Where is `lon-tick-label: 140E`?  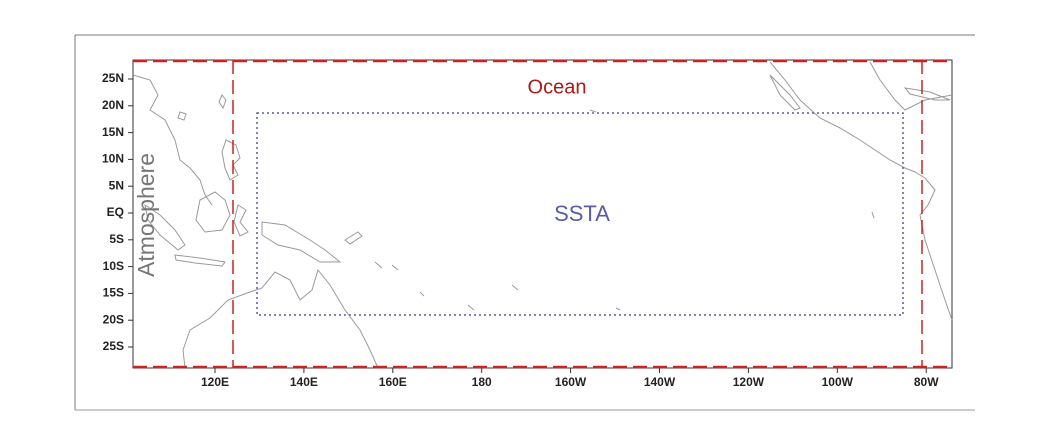
lon-tick-label: 140E is located at coordinates (304, 382).